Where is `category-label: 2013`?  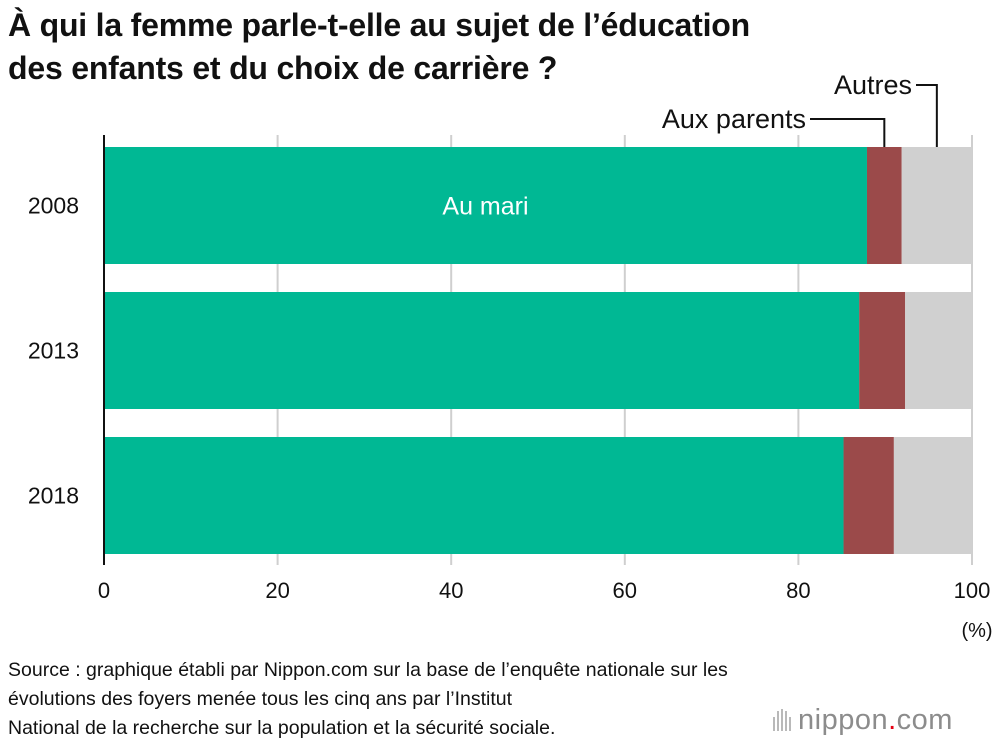
category-label: 2013 is located at coordinates (53, 351).